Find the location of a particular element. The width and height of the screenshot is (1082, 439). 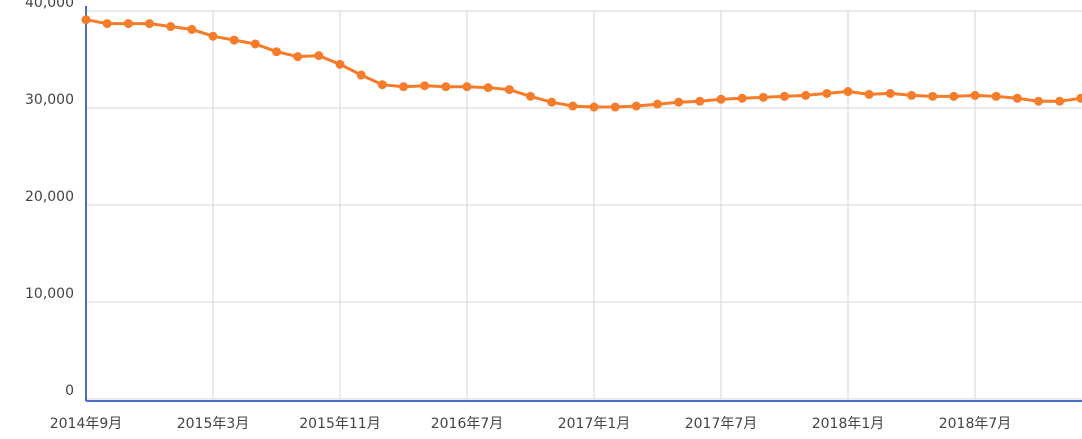

x-tick-label: 2017年7月 is located at coordinates (721, 424).